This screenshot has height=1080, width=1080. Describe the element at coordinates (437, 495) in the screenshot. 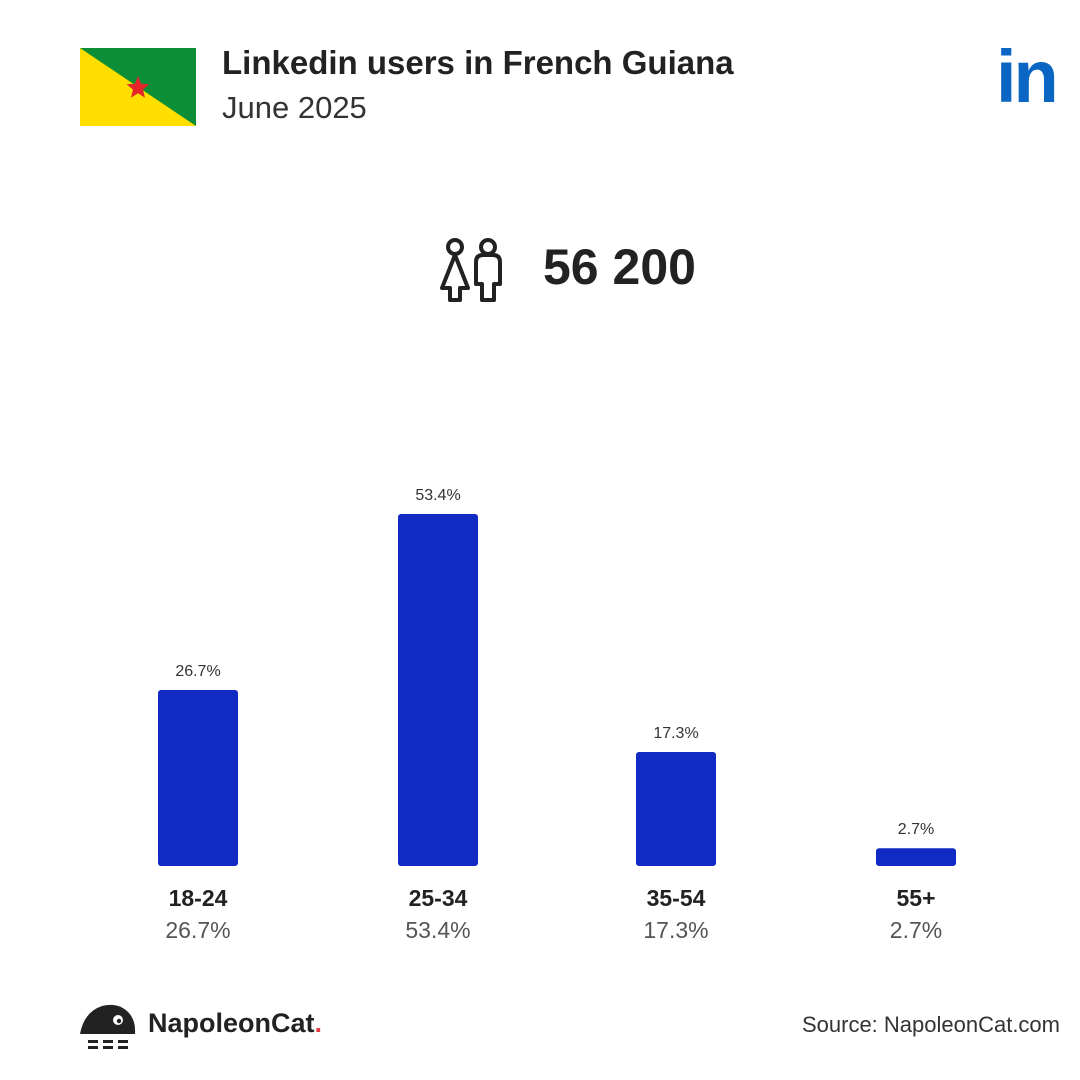

I see `bar-value-label: 53.4%` at that location.